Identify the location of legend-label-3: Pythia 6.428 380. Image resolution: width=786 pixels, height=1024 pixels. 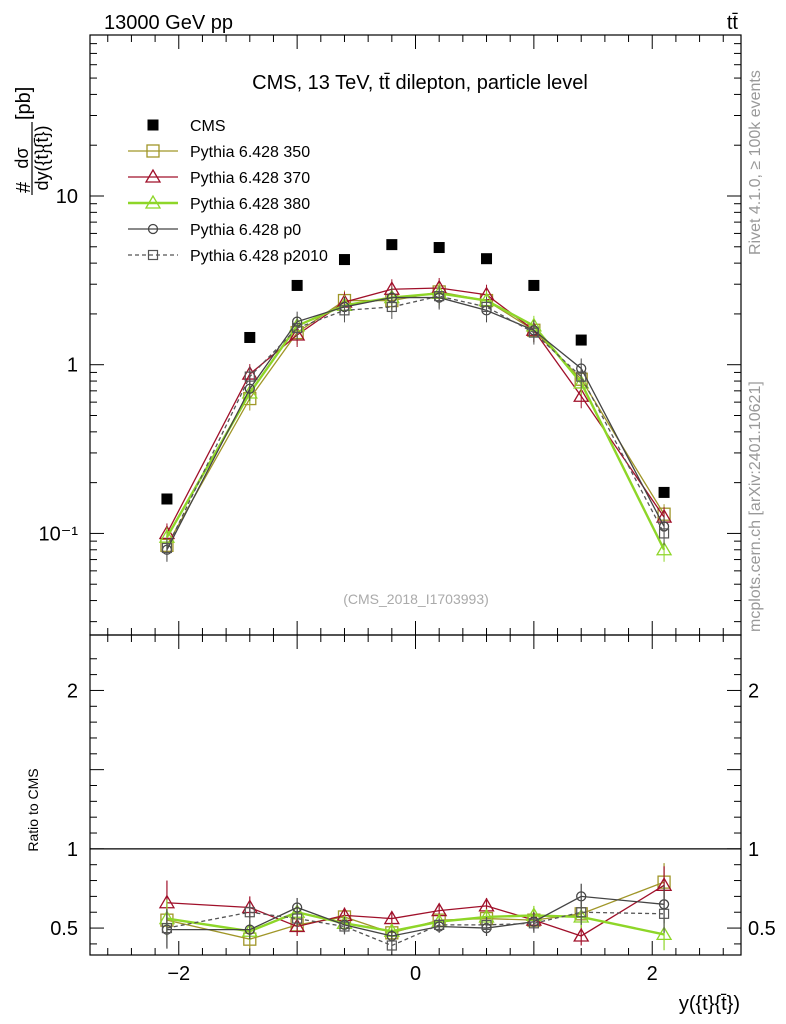
(250, 204).